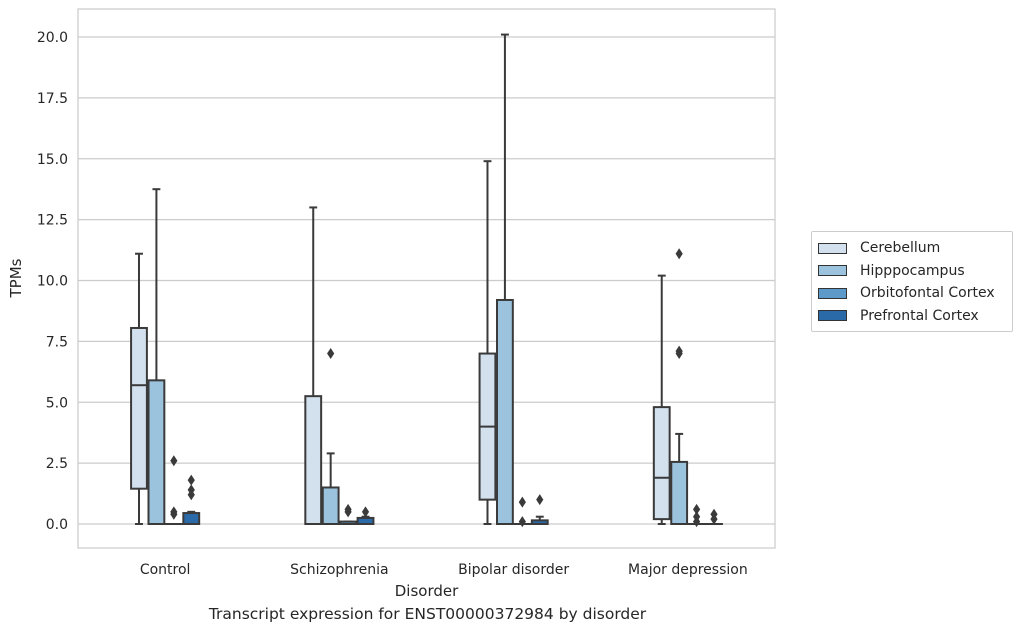 The width and height of the screenshot is (1023, 634). What do you see at coordinates (16, 278) in the screenshot?
I see `y-axis-label: TPMs` at bounding box center [16, 278].